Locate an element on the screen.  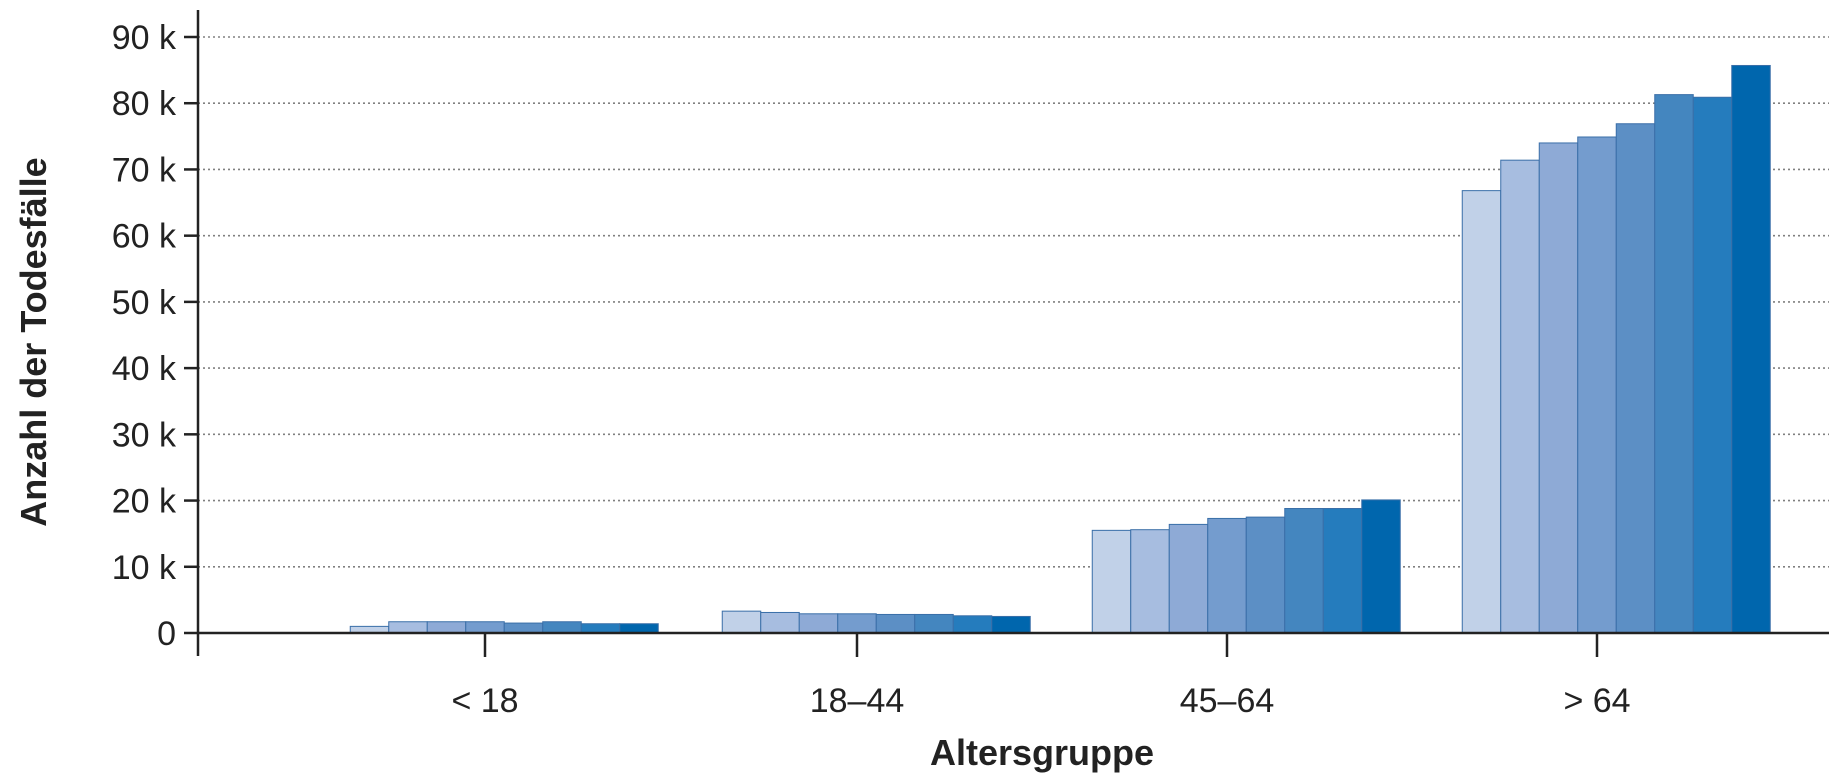
y-tick-labels: 0 10 k 20 k 30 k 40 k 50 k 60 k 70 k 80 k 90 k is located at coordinates (155, 336).